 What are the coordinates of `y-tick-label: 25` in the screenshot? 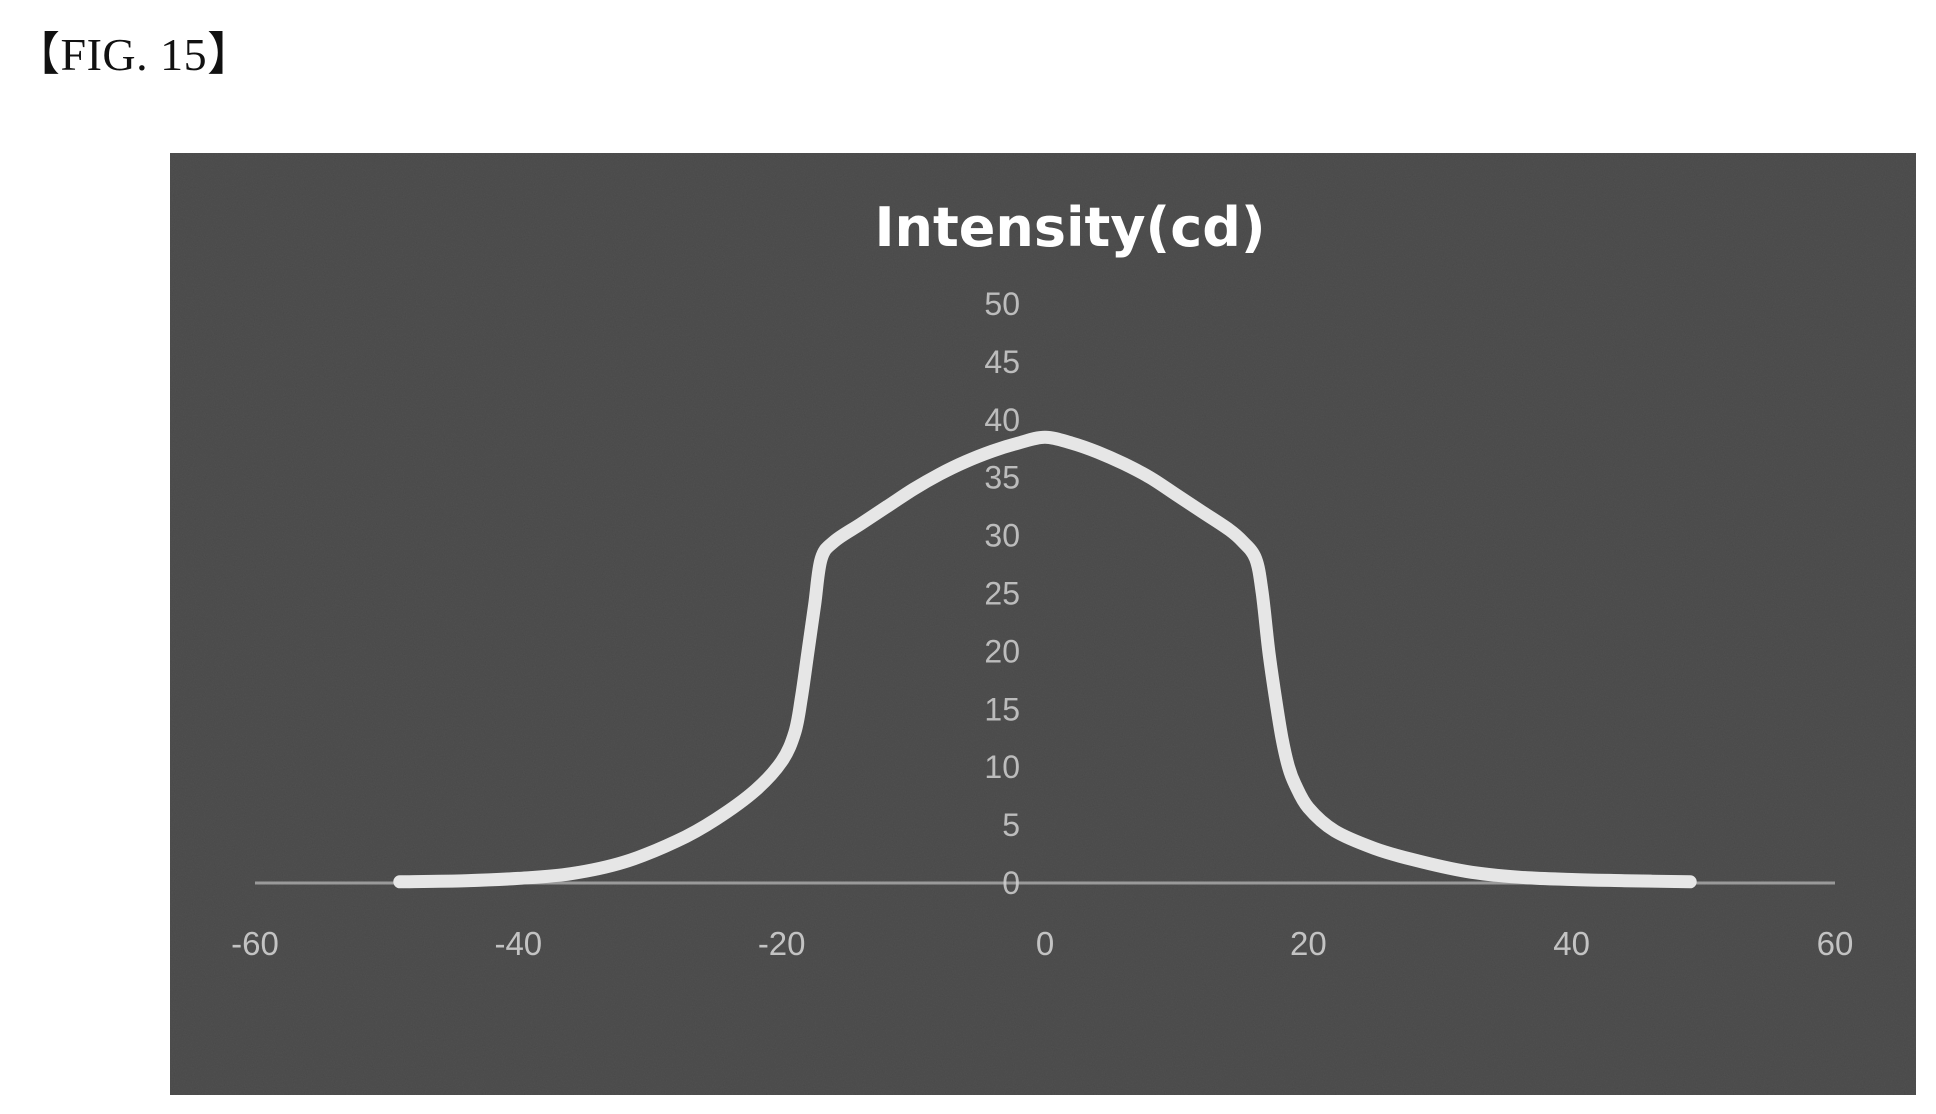 It's located at (1002, 594).